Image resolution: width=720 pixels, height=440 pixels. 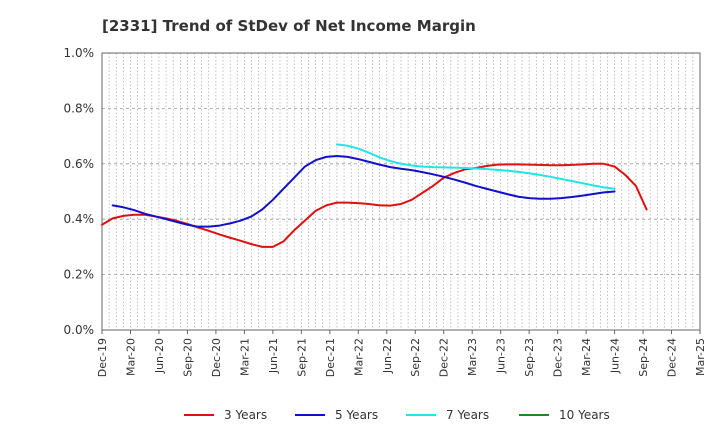 What do you see at coordinates (672, 357) in the screenshot?
I see `x-tick-label: Dec-24` at bounding box center [672, 357].